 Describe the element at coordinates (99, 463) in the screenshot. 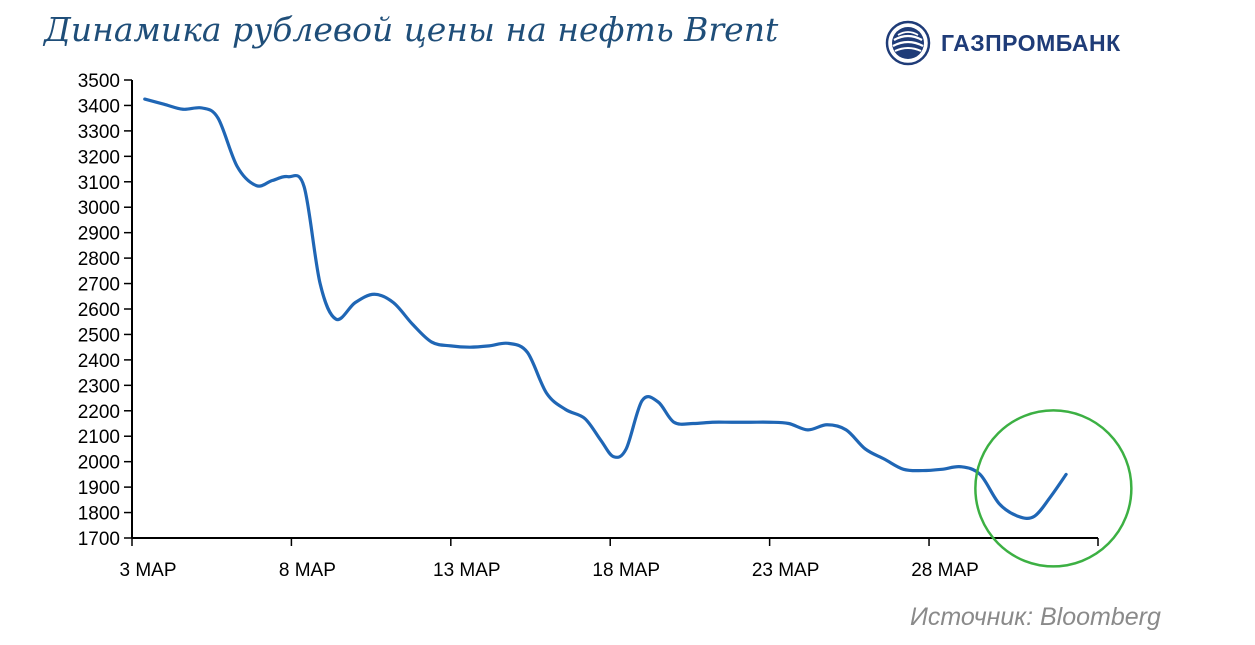

I see `y-tick-label: 2000` at that location.